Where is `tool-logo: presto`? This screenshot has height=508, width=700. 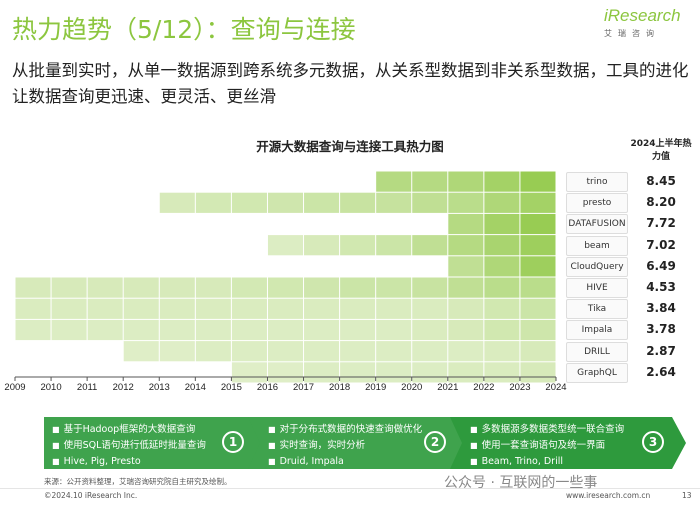
tool-logo: presto is located at coordinates (597, 203).